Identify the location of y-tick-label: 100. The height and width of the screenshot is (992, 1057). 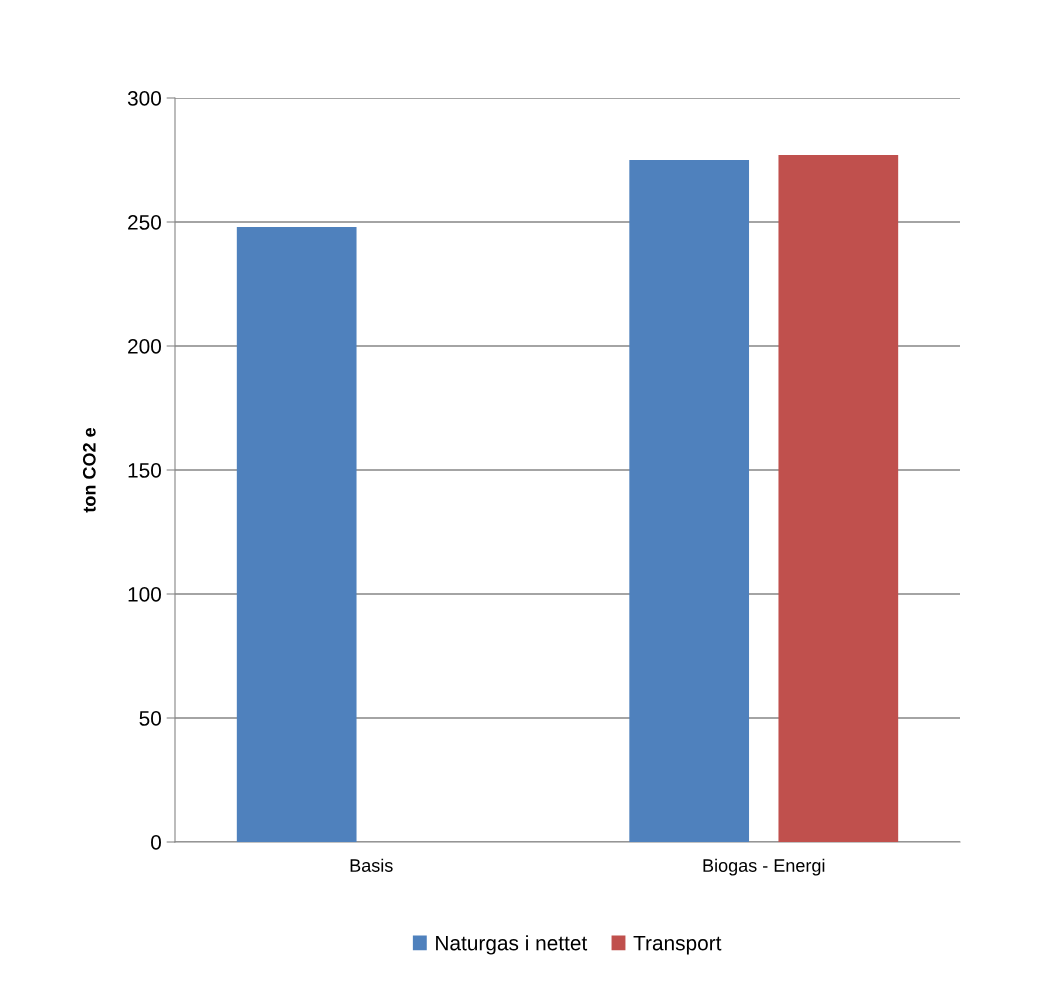
(144, 594).